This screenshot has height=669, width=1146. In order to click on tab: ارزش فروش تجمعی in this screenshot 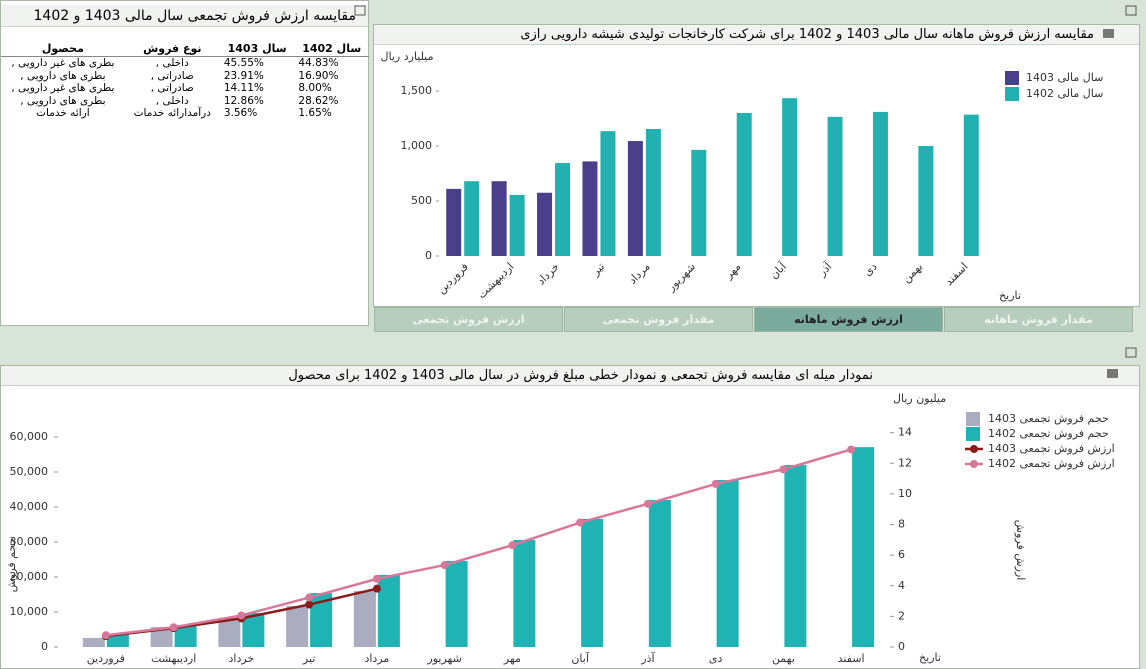, I will do `click(468, 319)`.